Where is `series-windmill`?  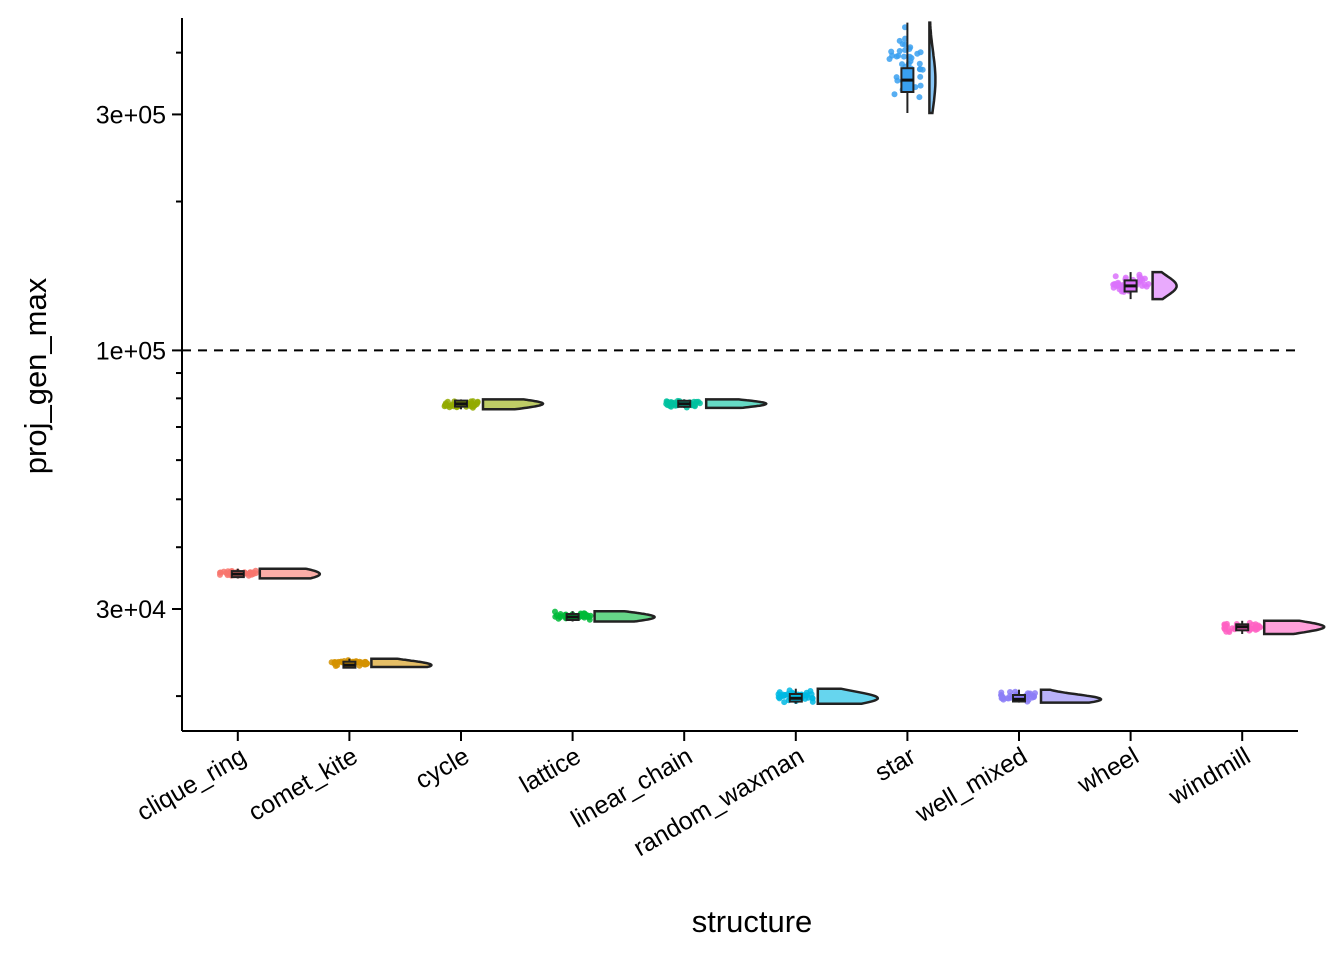 series-windmill is located at coordinates (1273, 627).